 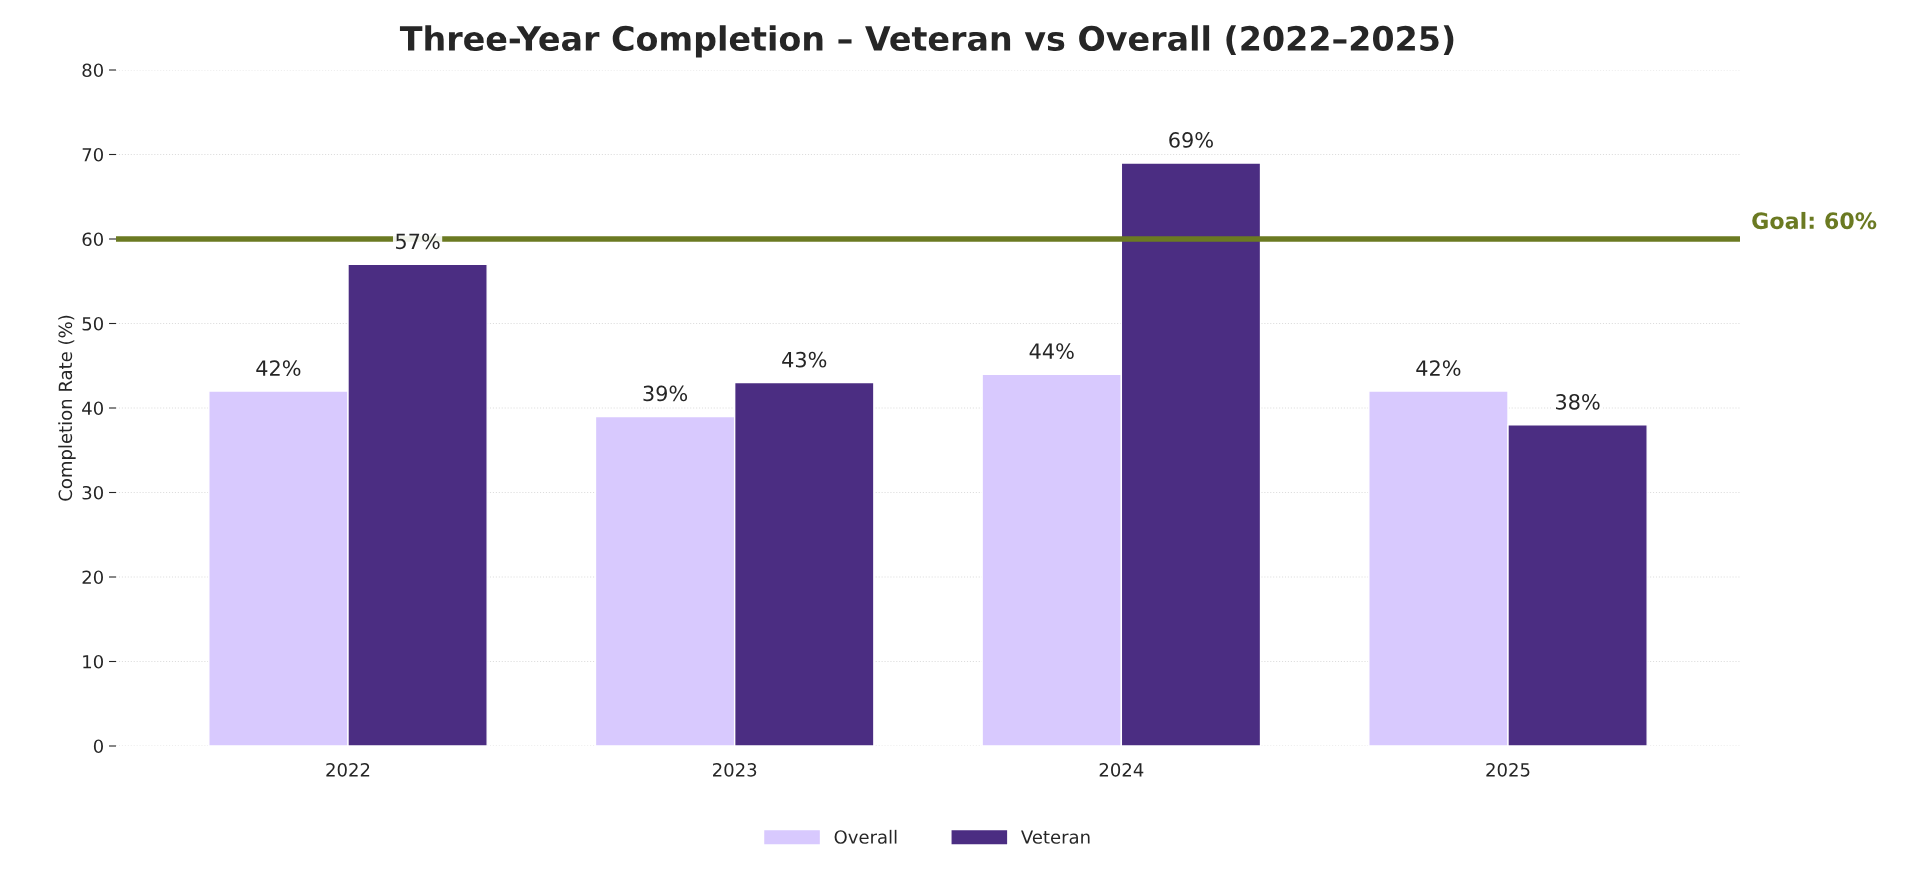 What do you see at coordinates (865, 836) in the screenshot?
I see `legend-label: Overall` at bounding box center [865, 836].